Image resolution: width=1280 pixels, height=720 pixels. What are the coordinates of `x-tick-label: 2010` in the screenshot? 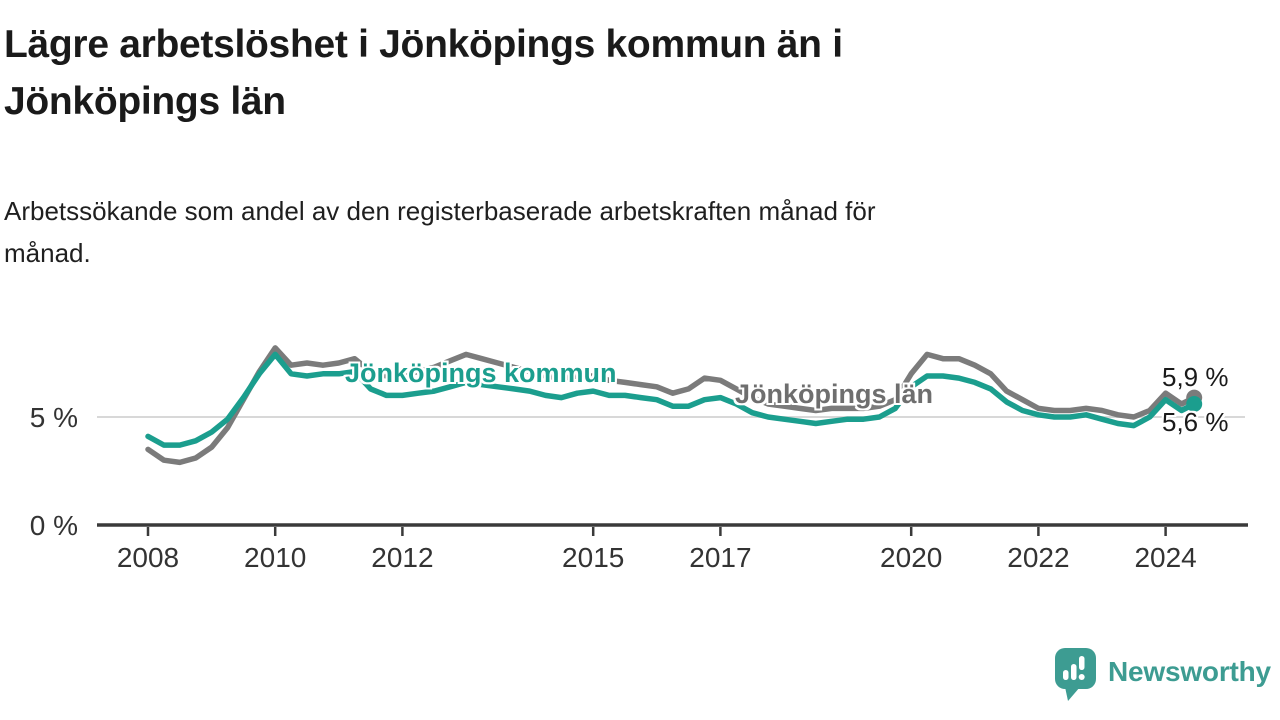 It's located at (275, 557).